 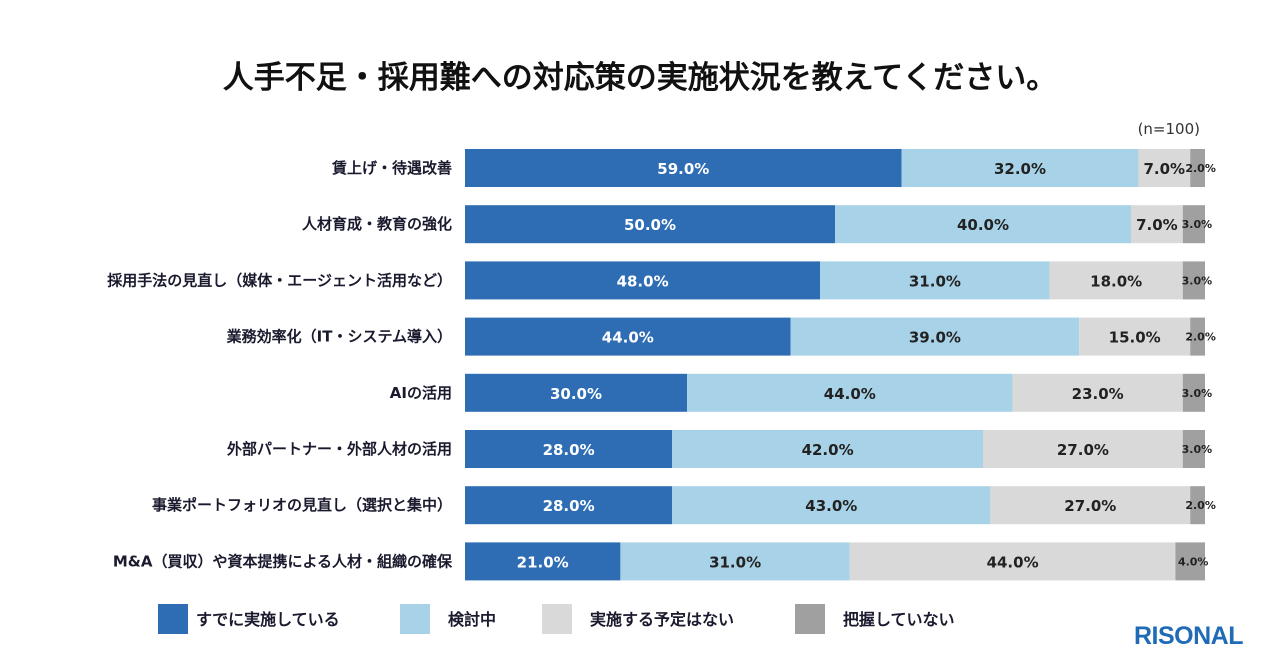 I want to click on data-label: 32.0%, so click(x=1020, y=169).